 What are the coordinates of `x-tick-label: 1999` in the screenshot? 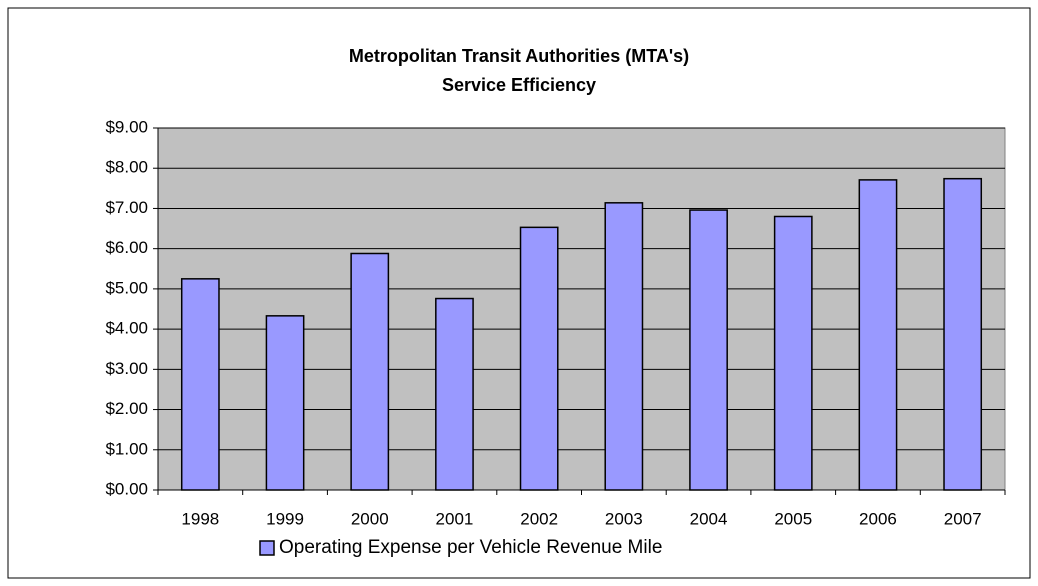 It's located at (285, 518).